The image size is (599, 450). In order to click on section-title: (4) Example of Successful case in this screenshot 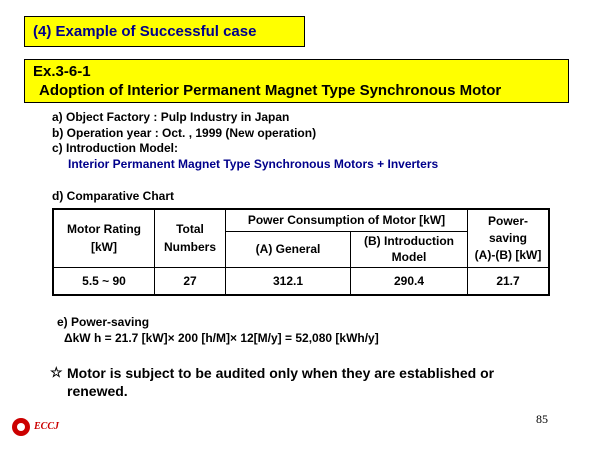, I will do `click(145, 31)`.